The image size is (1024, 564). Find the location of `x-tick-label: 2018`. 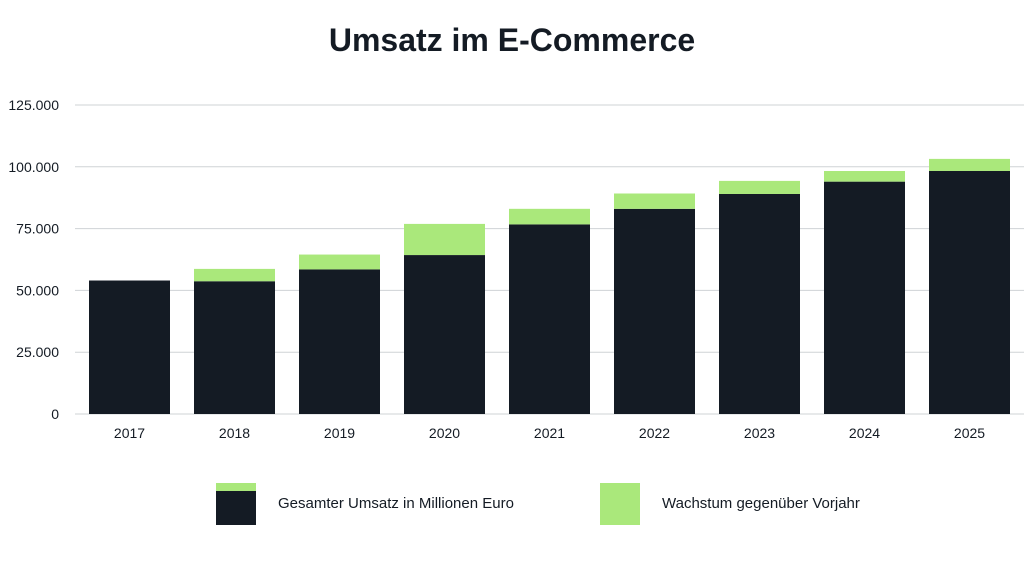

x-tick-label: 2018 is located at coordinates (234, 433).